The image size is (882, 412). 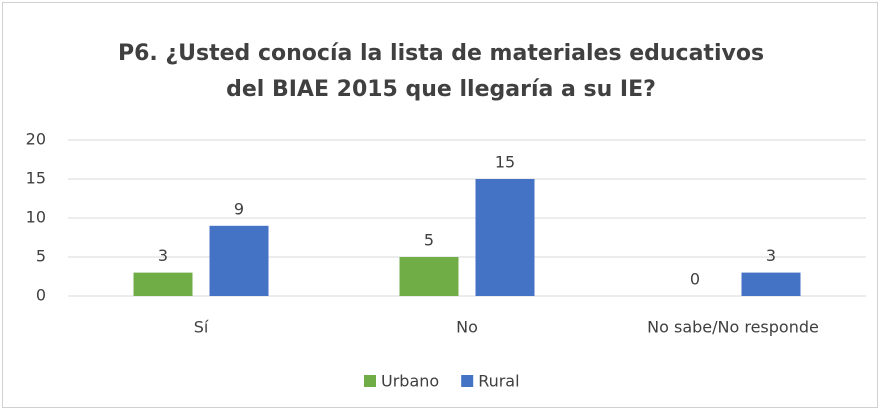 What do you see at coordinates (429, 240) in the screenshot?
I see `data-label: 5` at bounding box center [429, 240].